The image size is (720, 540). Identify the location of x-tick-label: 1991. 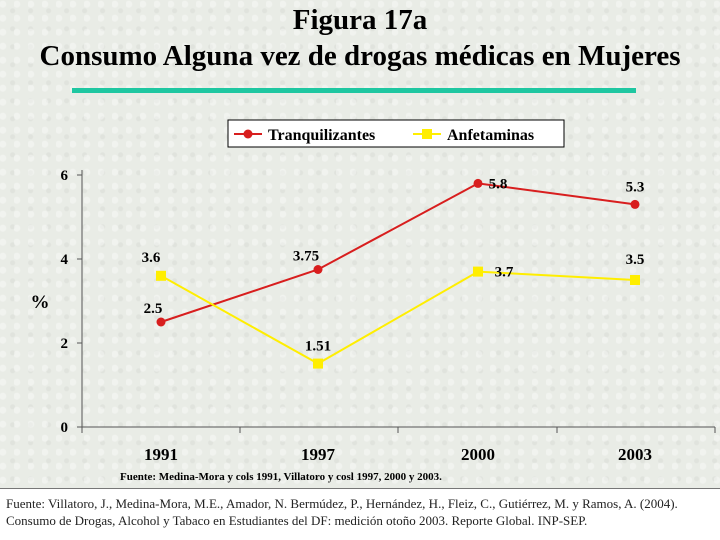
(161, 454).